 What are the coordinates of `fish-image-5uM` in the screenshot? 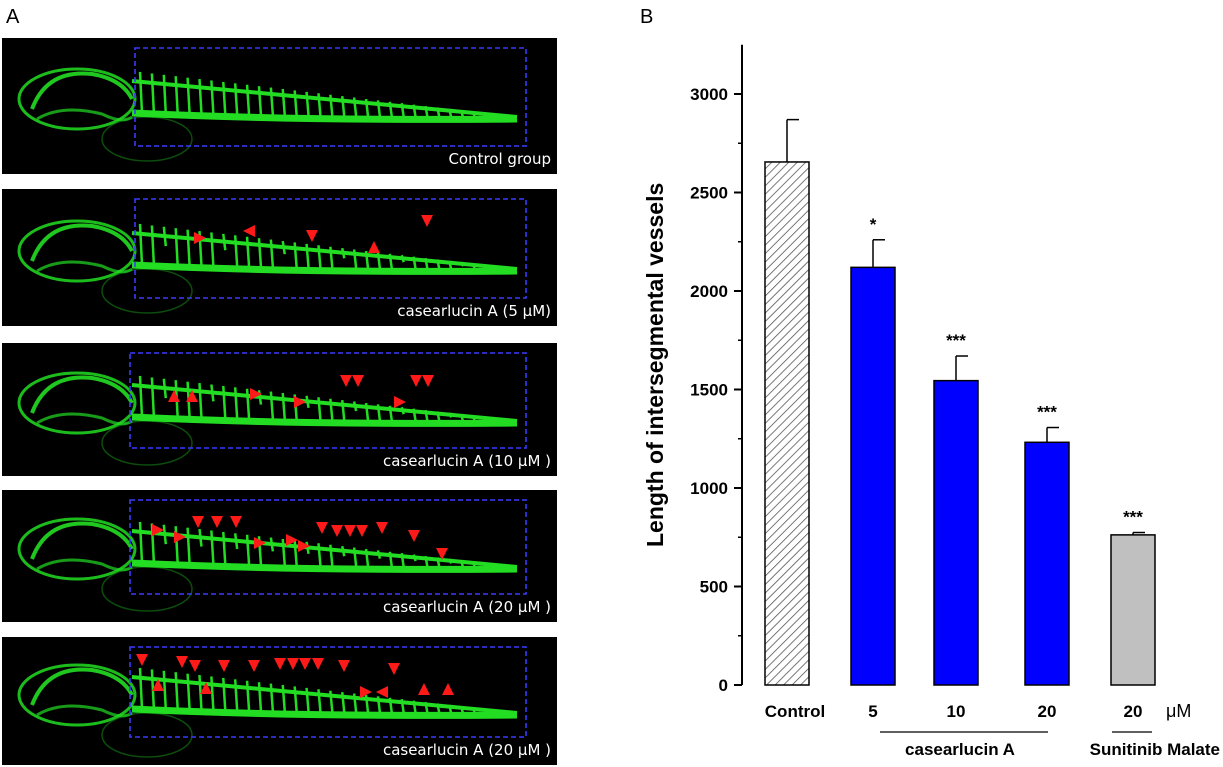 It's located at (272, 256).